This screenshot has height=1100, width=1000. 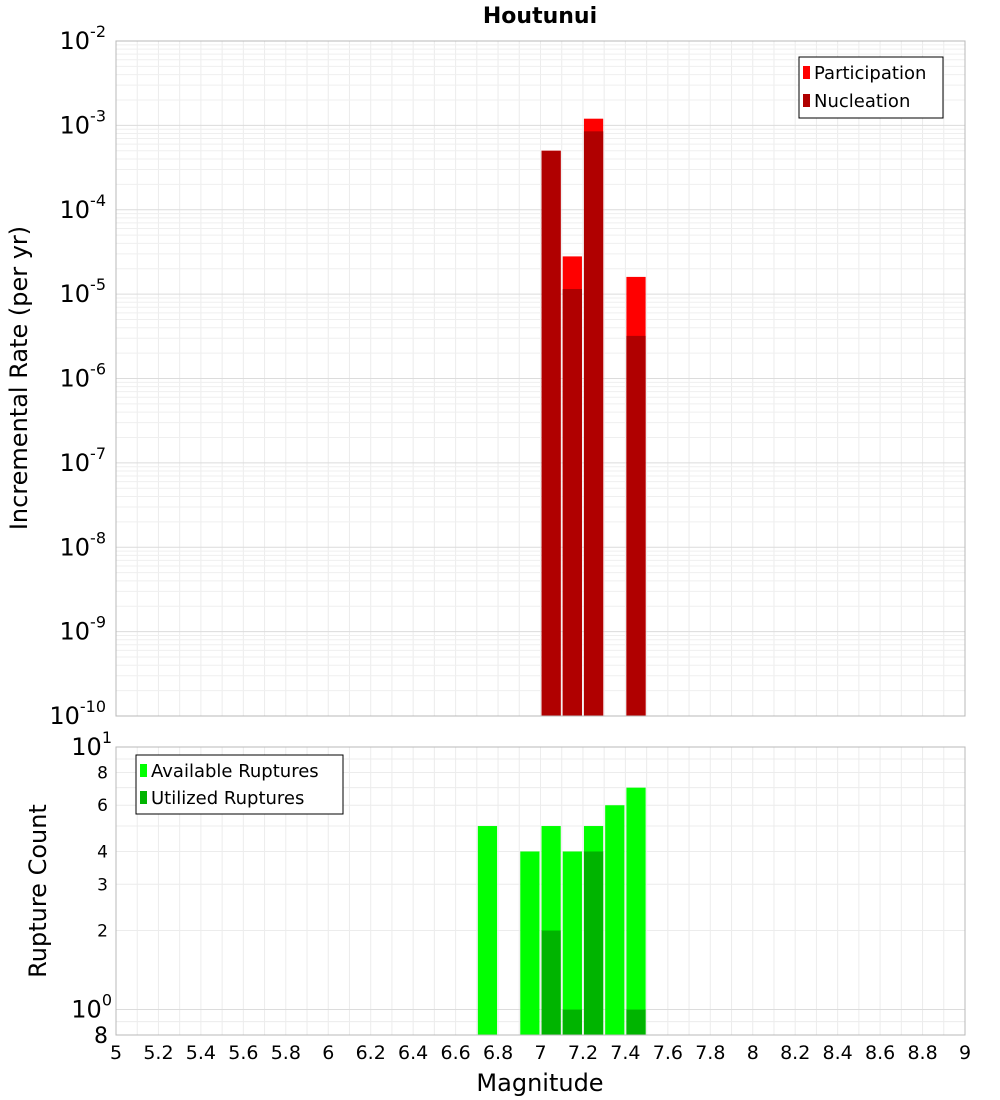 I want to click on count-legend: Available Ruptures Utilized Ruptures, so click(x=239, y=784).